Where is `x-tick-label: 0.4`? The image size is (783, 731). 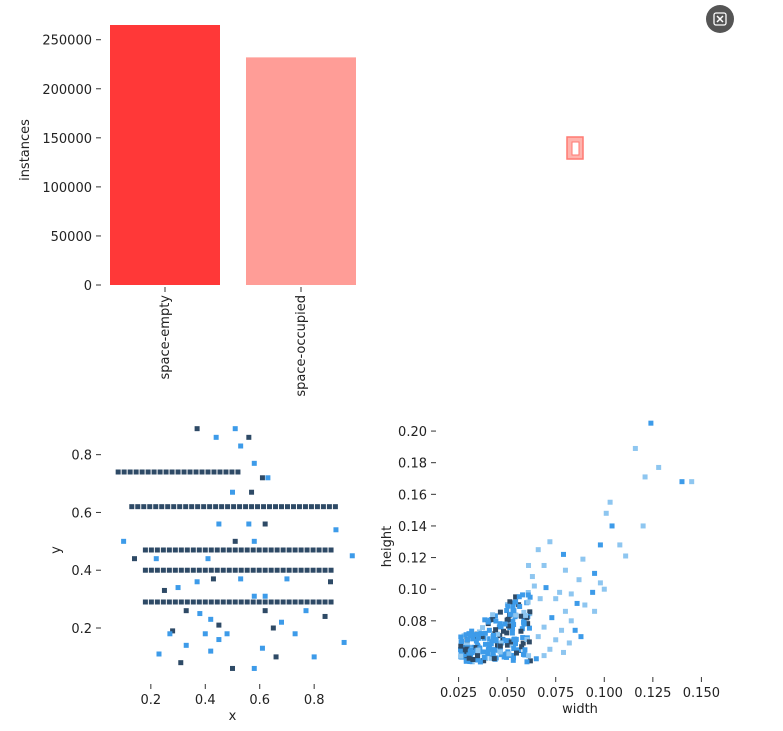 x-tick-label: 0.4 is located at coordinates (205, 700).